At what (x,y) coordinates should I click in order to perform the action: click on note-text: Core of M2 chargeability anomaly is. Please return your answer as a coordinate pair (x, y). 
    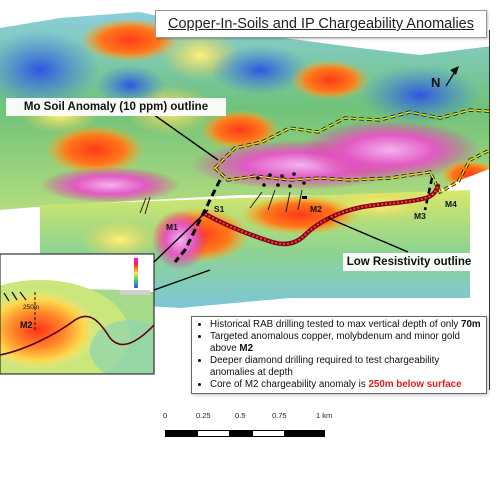
    Looking at the image, I should click on (289, 385).